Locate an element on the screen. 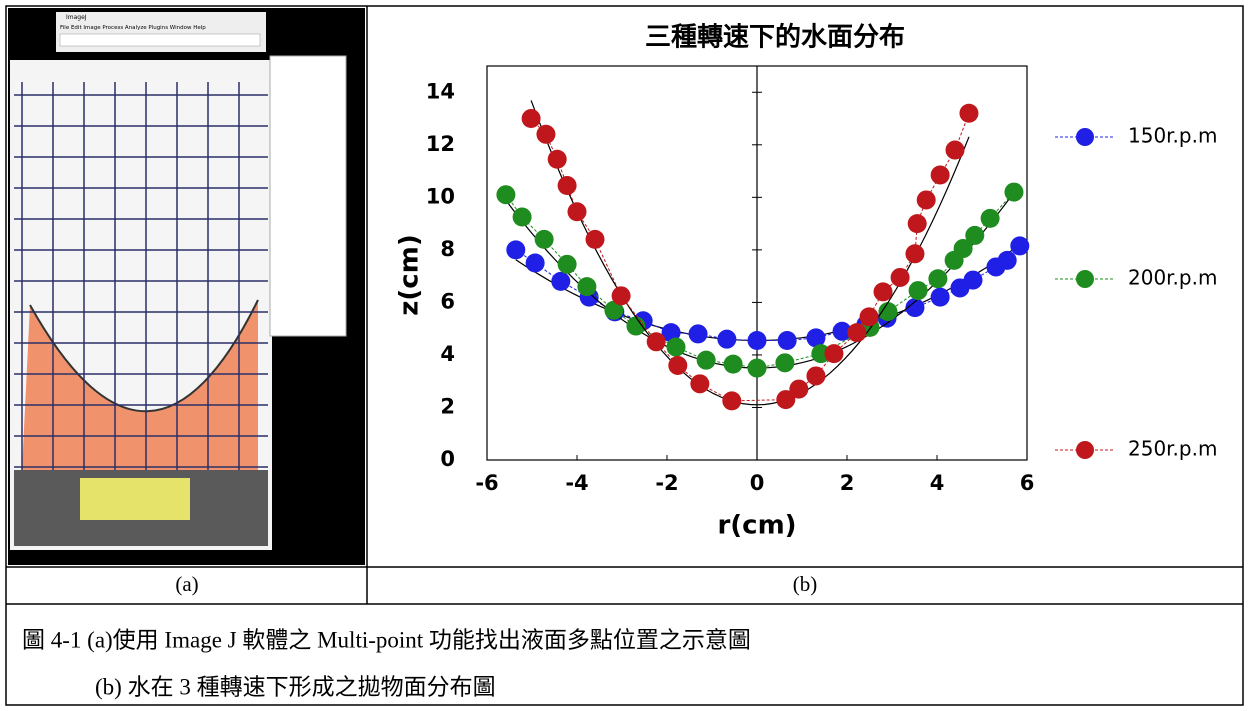 Image resolution: width=1249 pixels, height=711 pixels. y-tick-label: 0 is located at coordinates (447, 459).